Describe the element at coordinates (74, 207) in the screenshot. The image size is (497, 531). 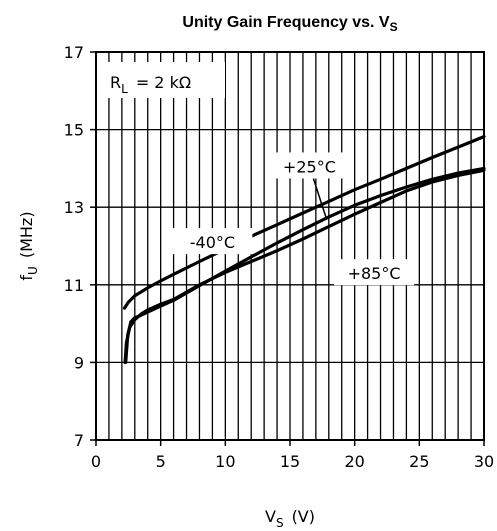
I see `y-tick-label: 13` at that location.